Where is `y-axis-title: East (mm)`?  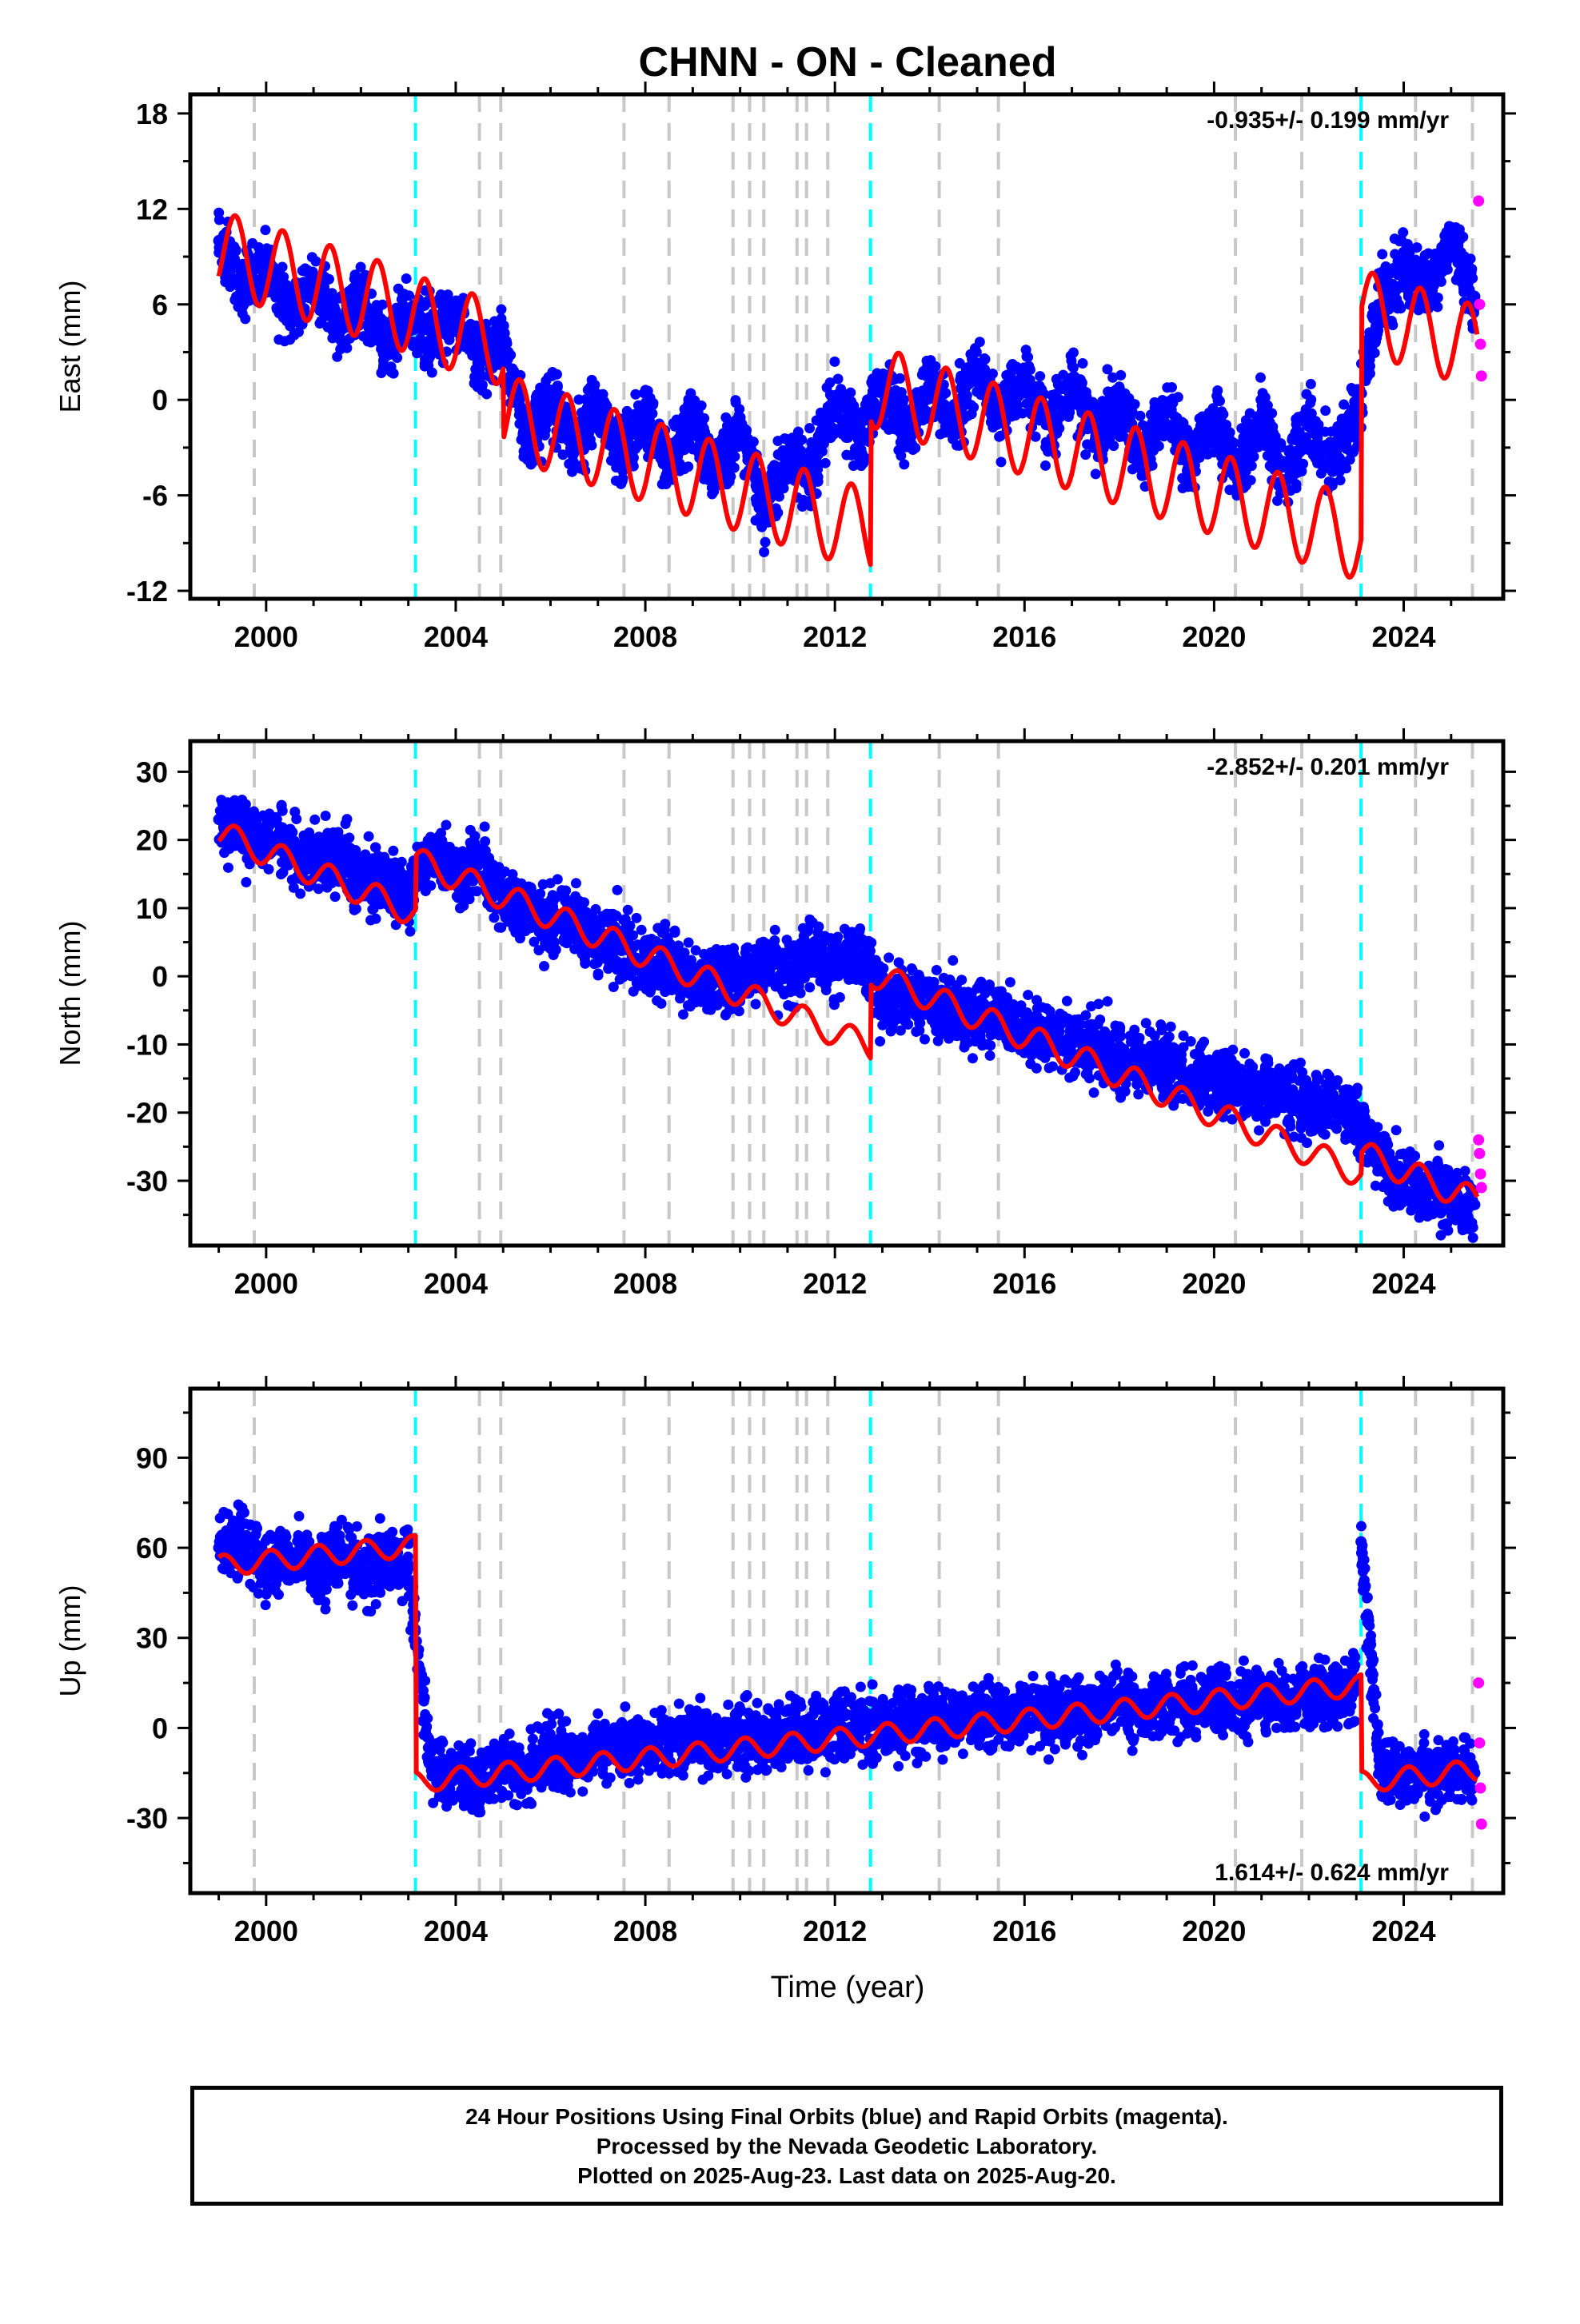
y-axis-title: East (mm) is located at coordinates (70, 347).